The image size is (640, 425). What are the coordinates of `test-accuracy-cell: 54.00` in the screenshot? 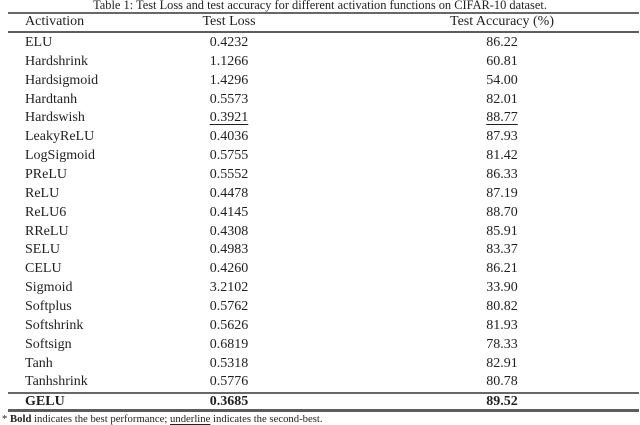 It's located at (502, 80).